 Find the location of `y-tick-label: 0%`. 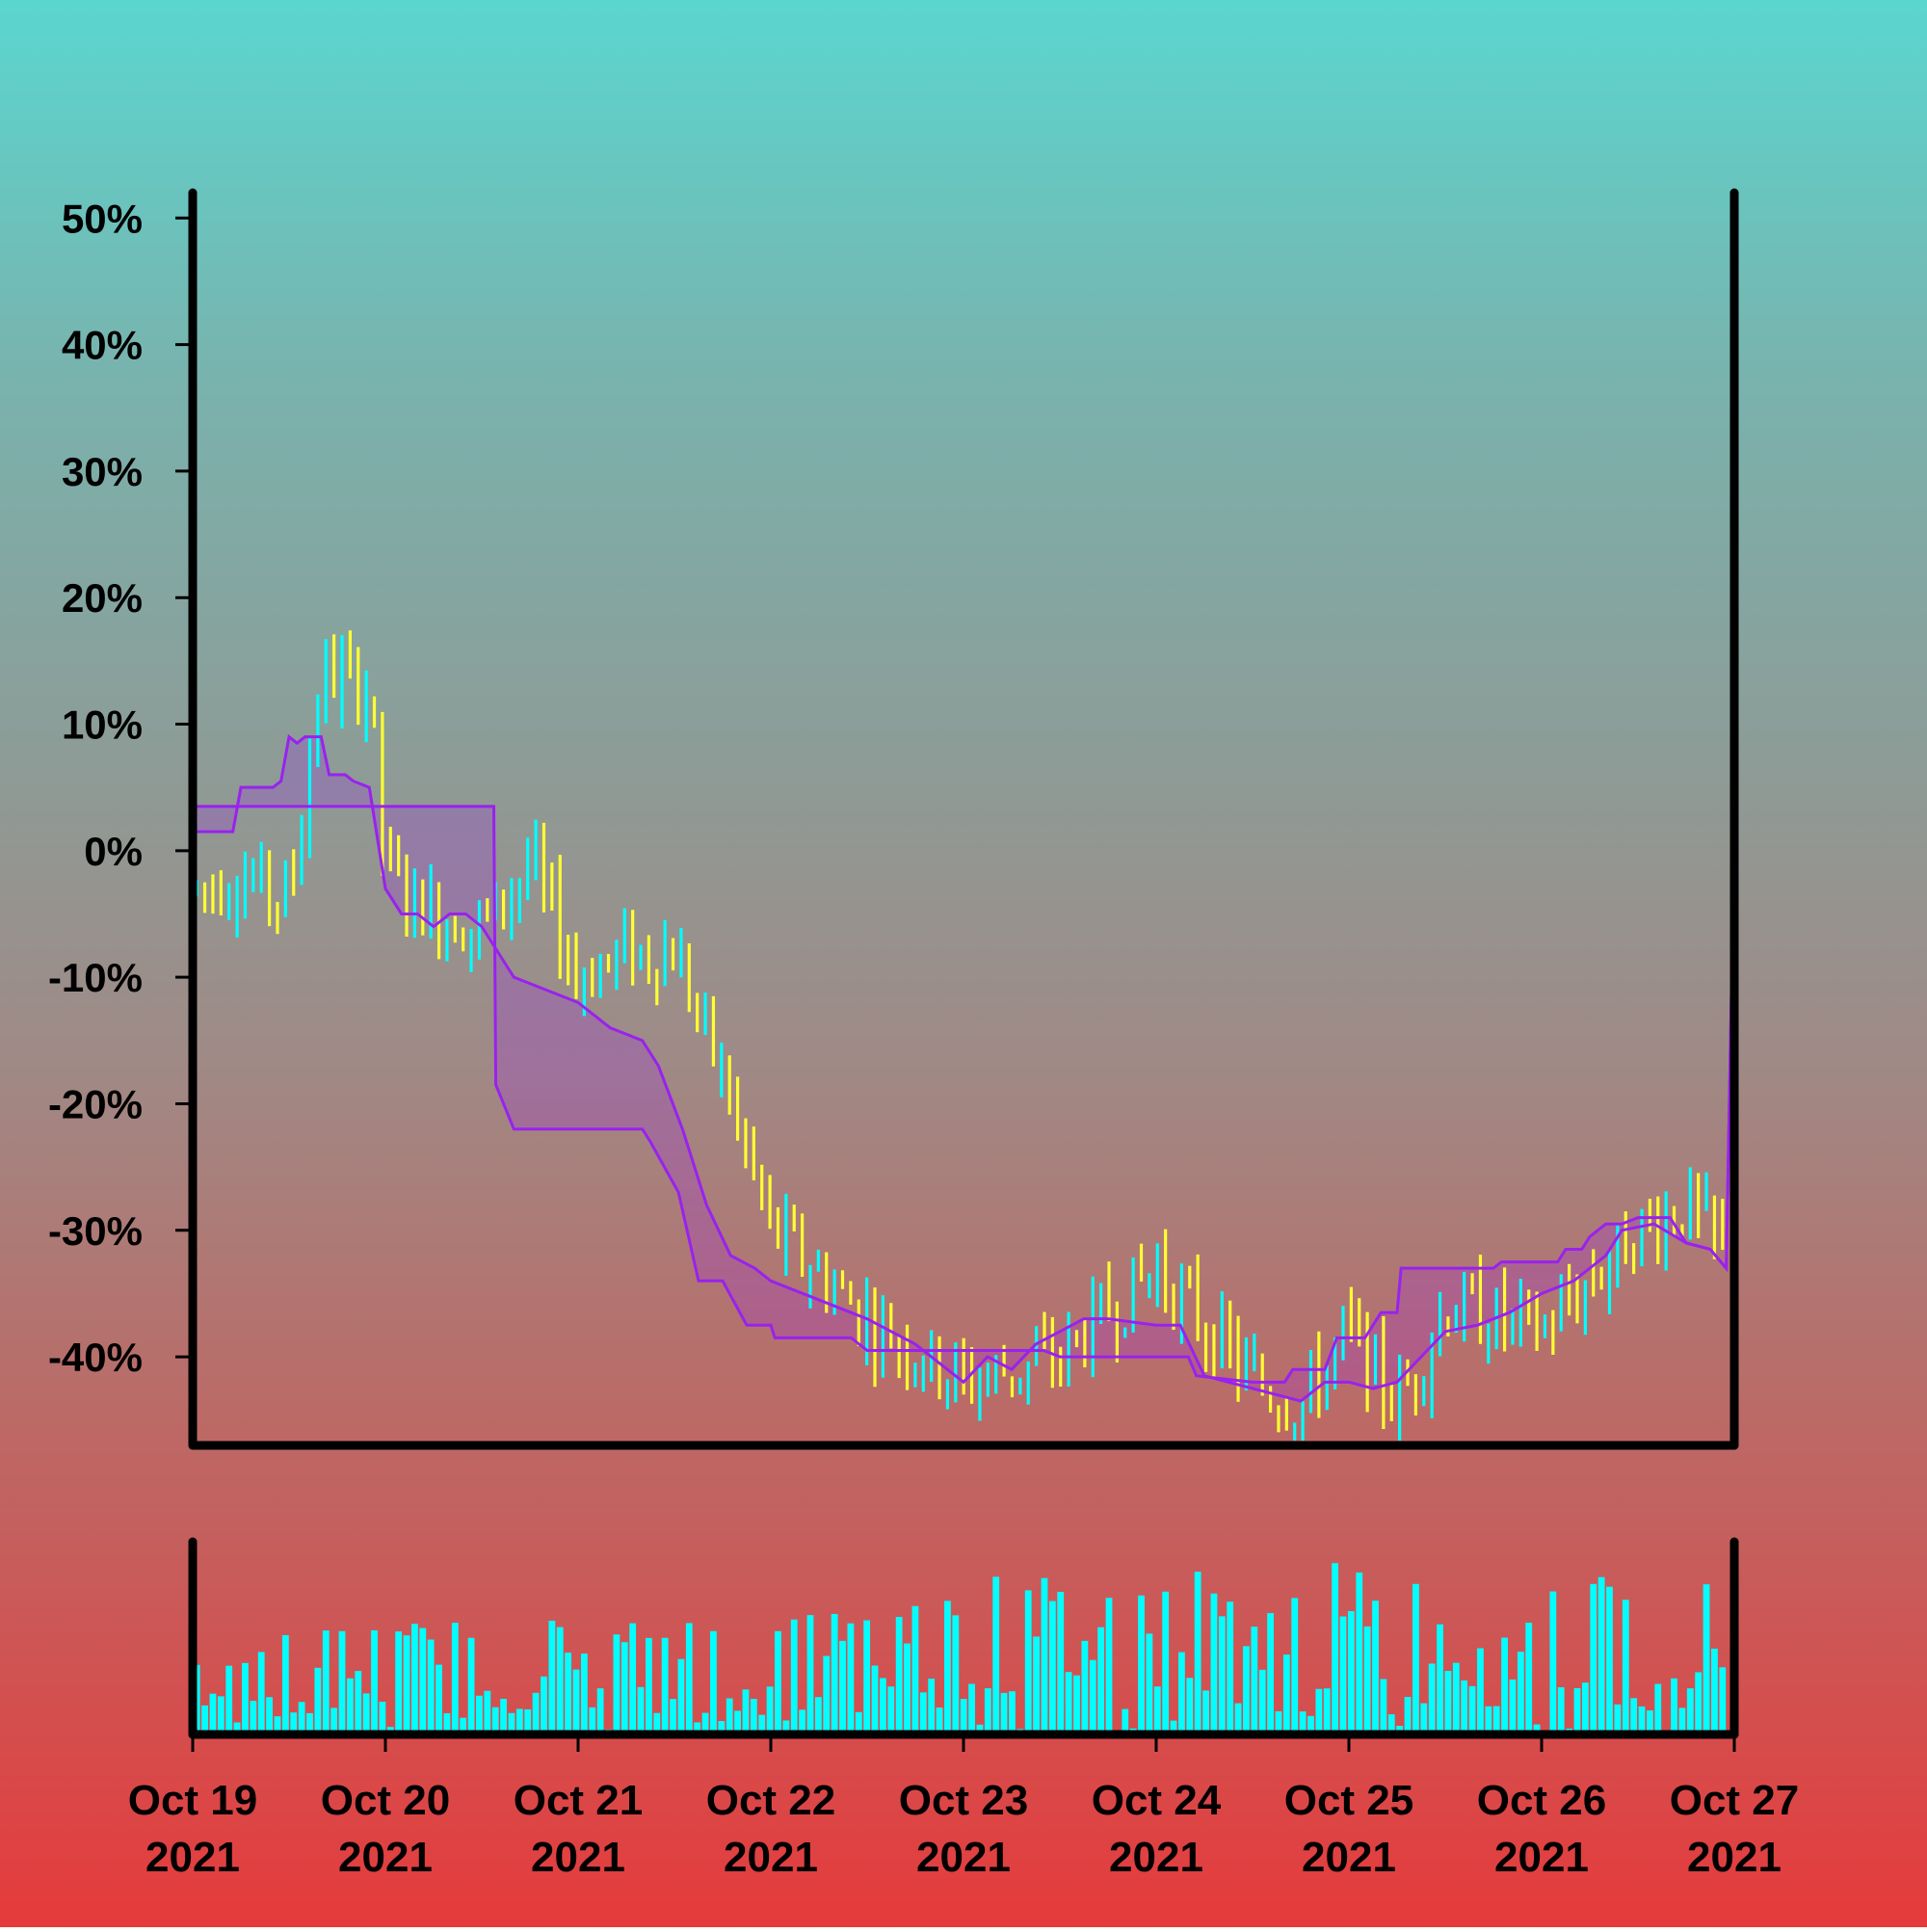

y-tick-label: 0% is located at coordinates (113, 851).